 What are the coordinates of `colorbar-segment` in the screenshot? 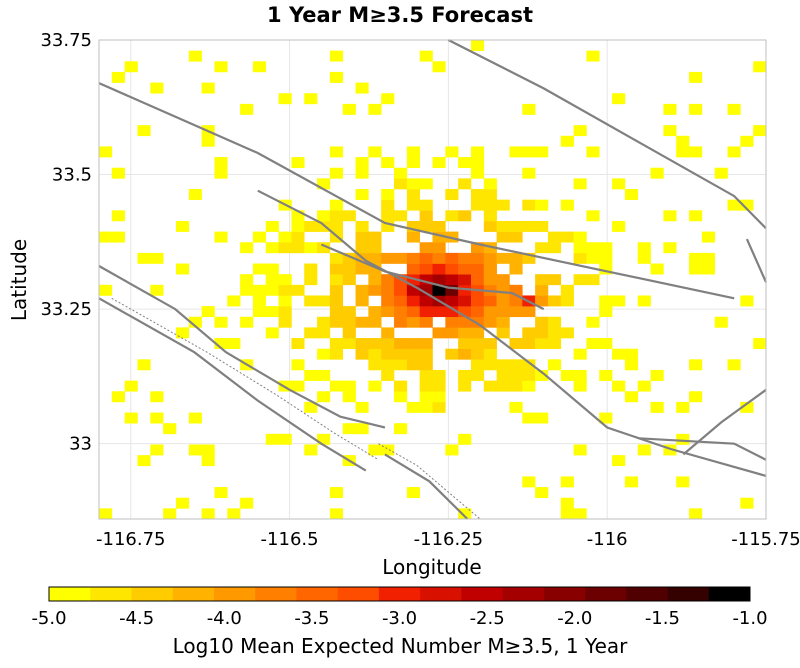 It's located at (606, 594).